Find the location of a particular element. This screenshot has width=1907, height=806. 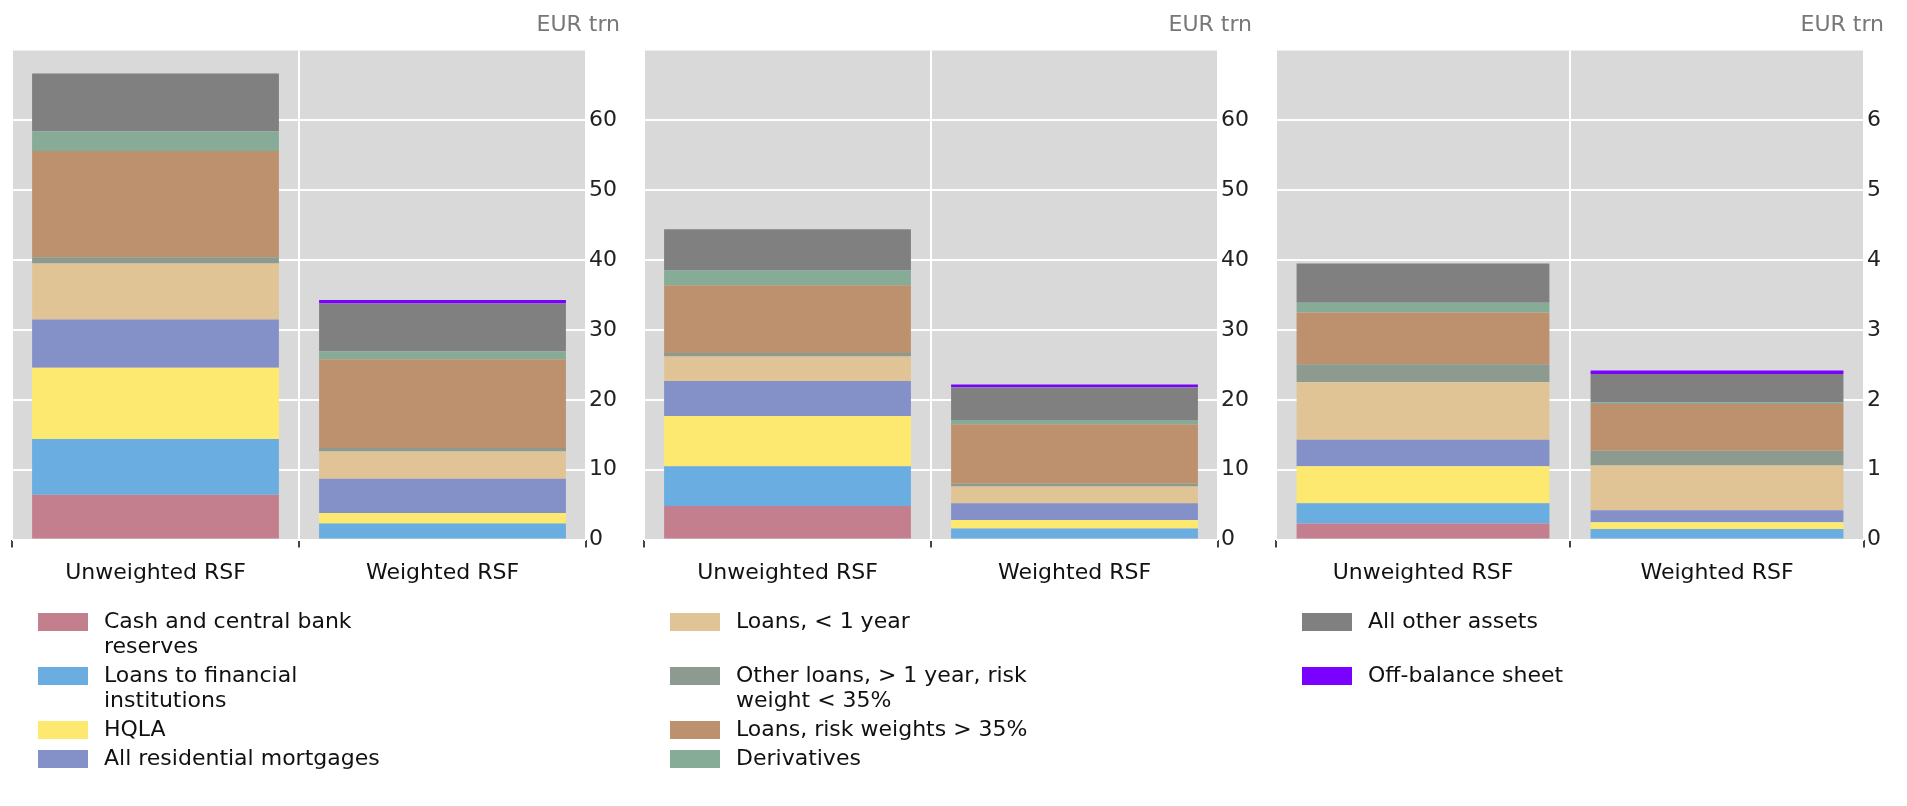

y-tick-label: 5 is located at coordinates (1874, 188).